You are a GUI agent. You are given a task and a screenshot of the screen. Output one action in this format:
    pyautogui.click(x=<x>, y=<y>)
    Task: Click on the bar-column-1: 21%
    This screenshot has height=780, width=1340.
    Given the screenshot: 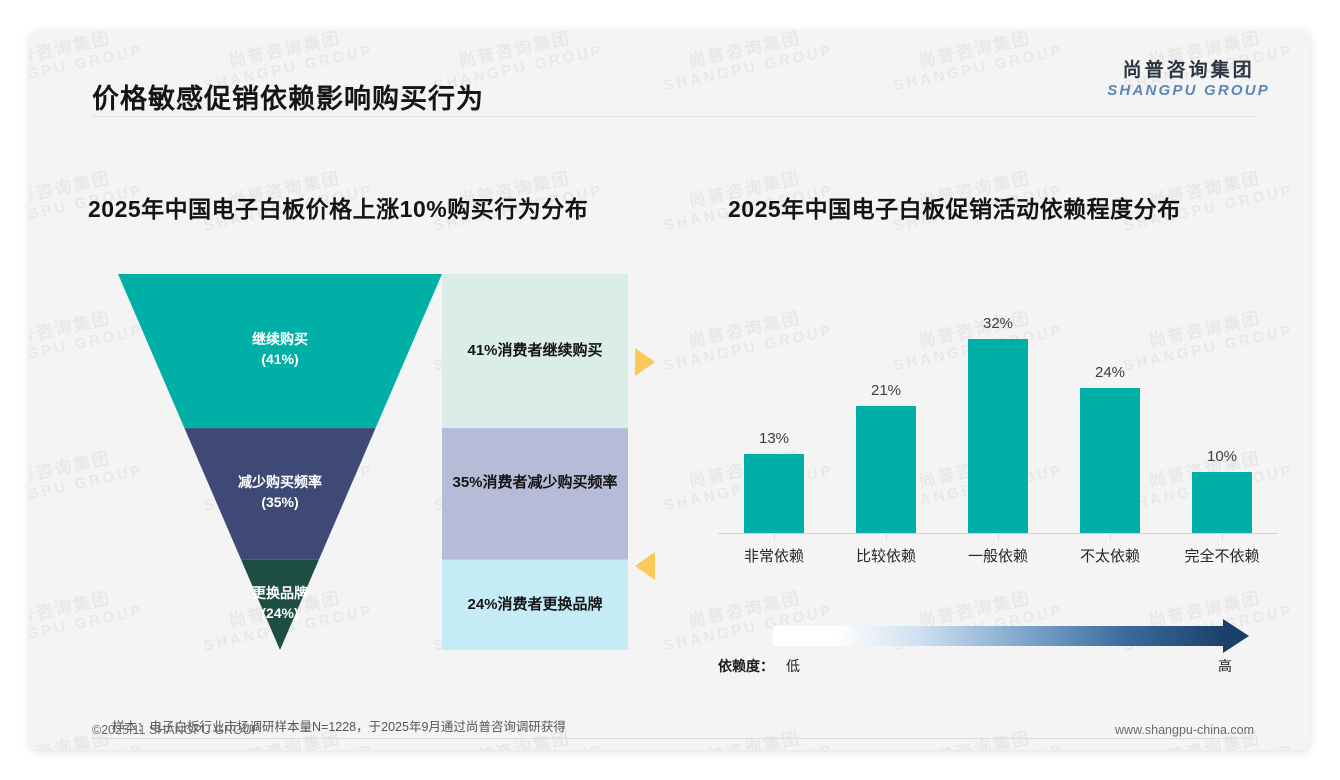 What is the action you would take?
    pyautogui.click(x=886, y=410)
    